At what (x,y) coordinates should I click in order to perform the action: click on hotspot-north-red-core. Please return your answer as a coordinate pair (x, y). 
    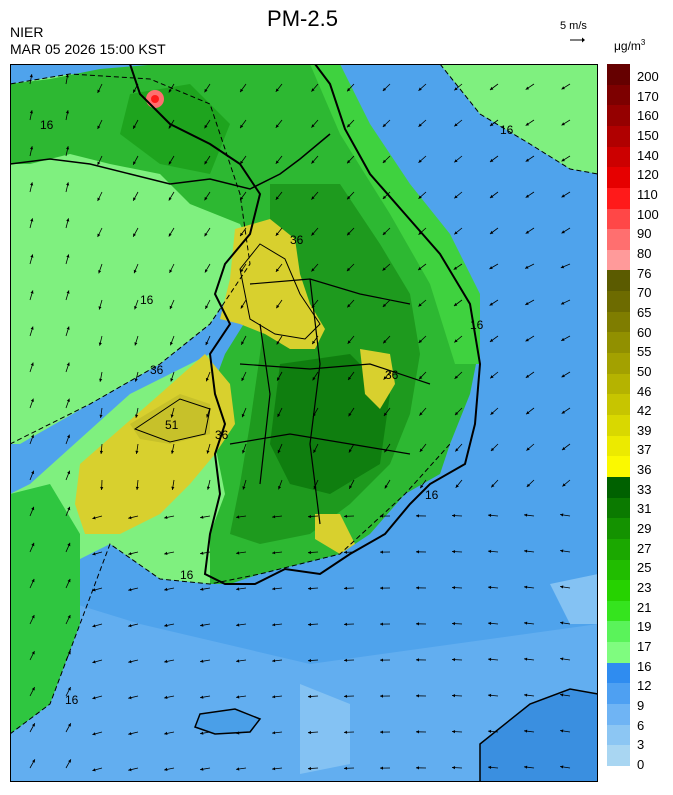
    Looking at the image, I should click on (155, 99).